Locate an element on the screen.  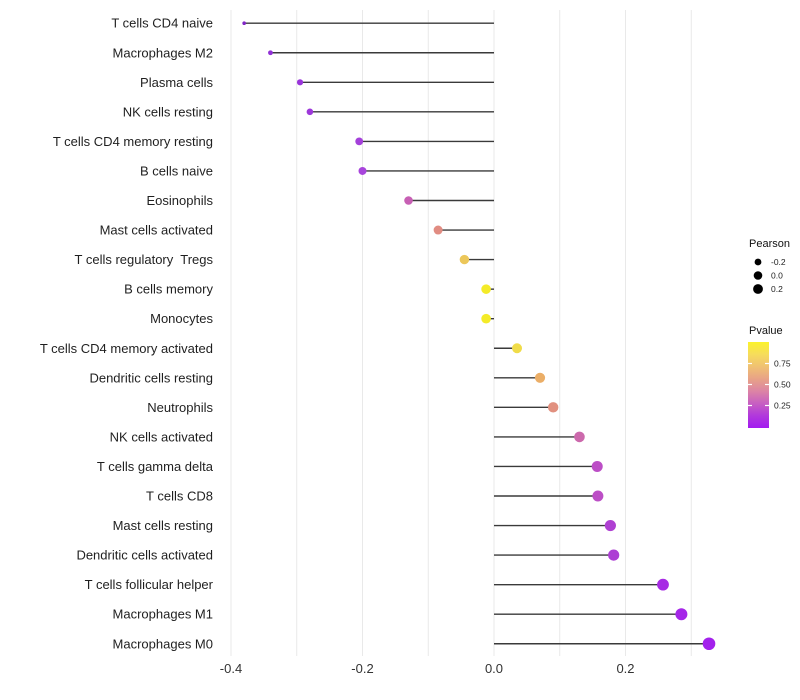
category-label: B cells naive is located at coordinates (176, 170).